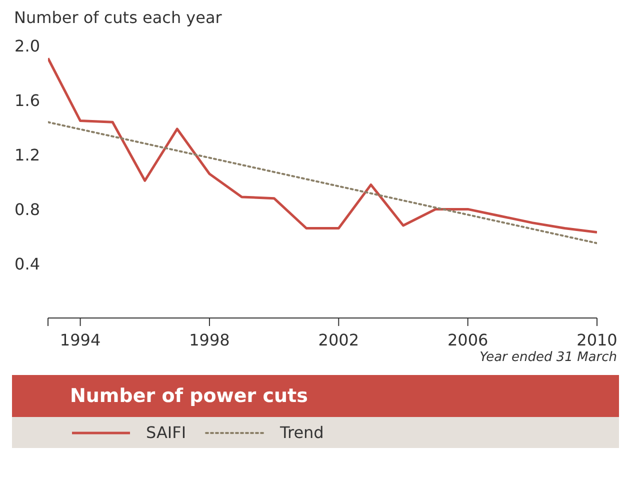 The image size is (627, 500). I want to click on y-tick-label: 0.4, so click(27, 264).